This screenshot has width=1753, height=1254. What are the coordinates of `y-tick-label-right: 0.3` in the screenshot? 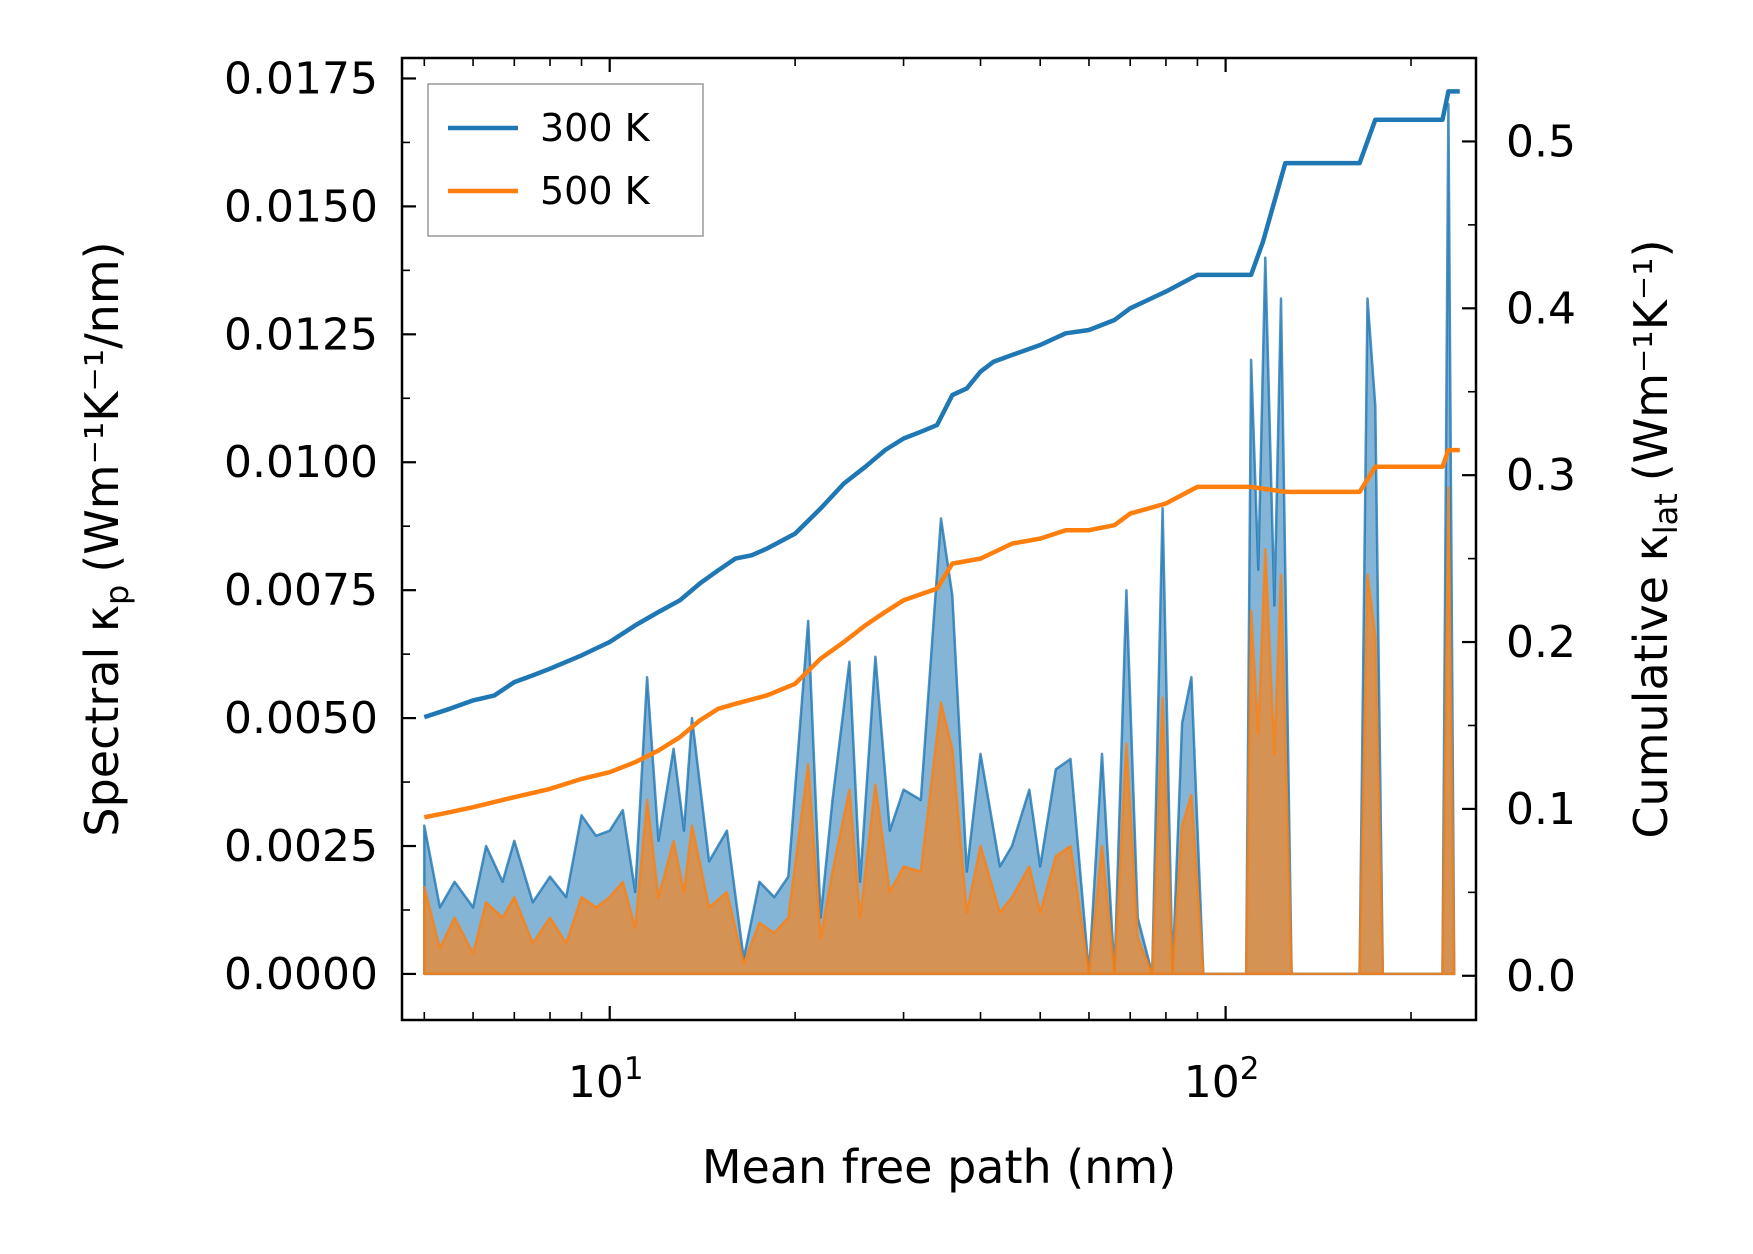 It's located at (1541, 475).